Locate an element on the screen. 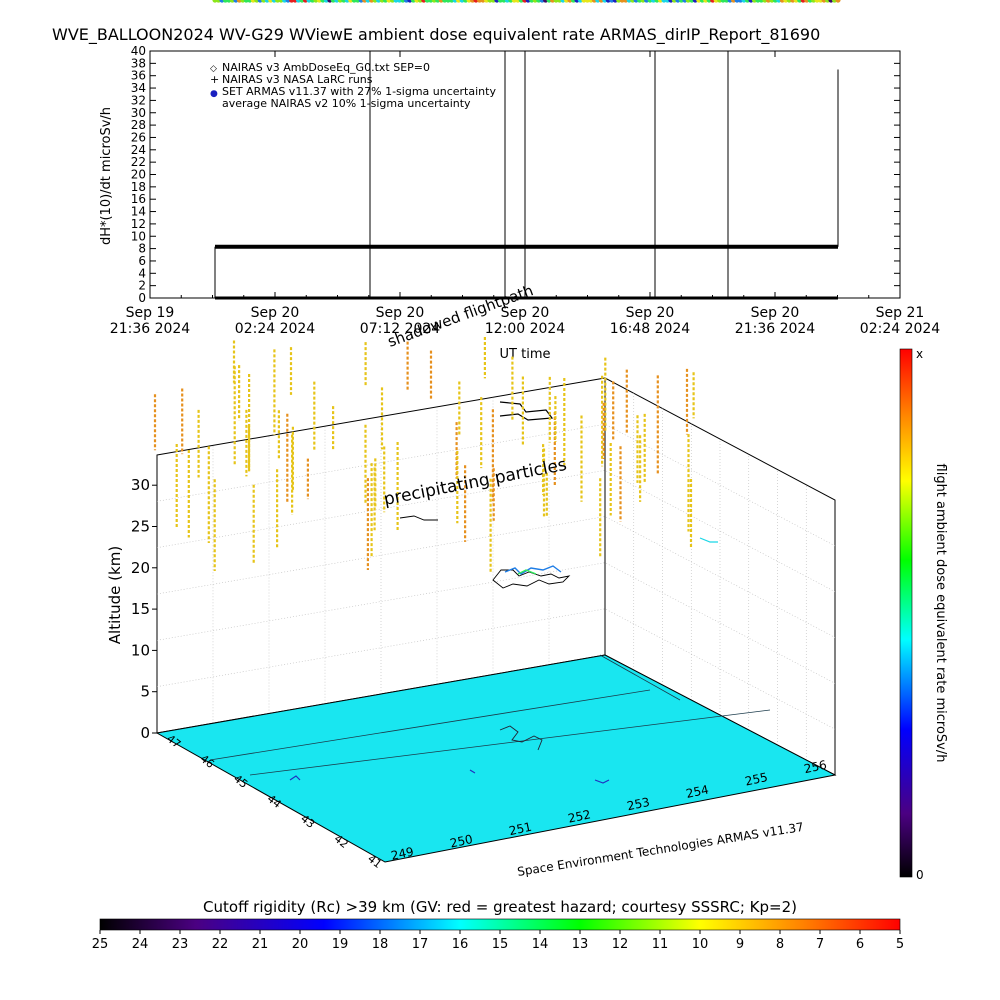  altitude-tick-label: 10 is located at coordinates (140, 650).